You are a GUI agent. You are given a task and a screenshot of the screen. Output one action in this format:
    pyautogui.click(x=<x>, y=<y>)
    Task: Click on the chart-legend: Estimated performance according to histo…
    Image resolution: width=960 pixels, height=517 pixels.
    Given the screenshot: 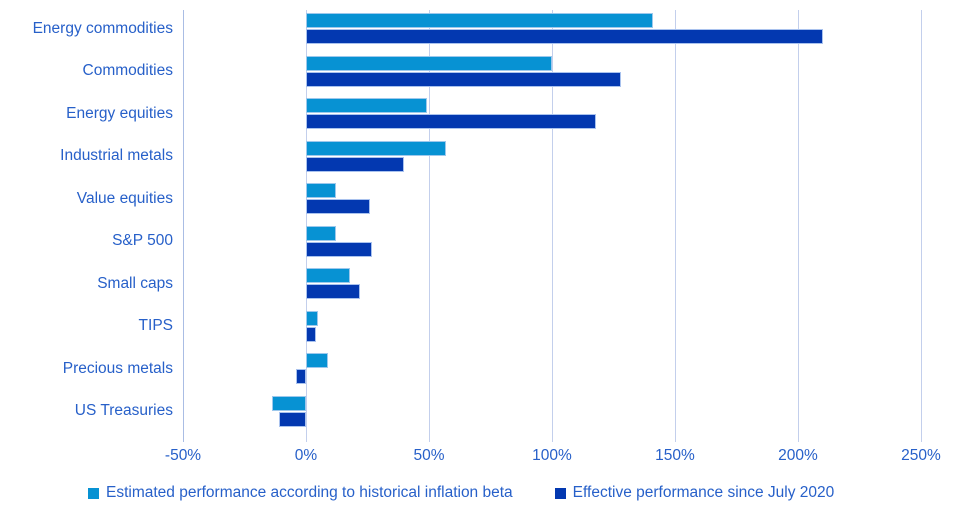 What is the action you would take?
    pyautogui.click(x=461, y=493)
    